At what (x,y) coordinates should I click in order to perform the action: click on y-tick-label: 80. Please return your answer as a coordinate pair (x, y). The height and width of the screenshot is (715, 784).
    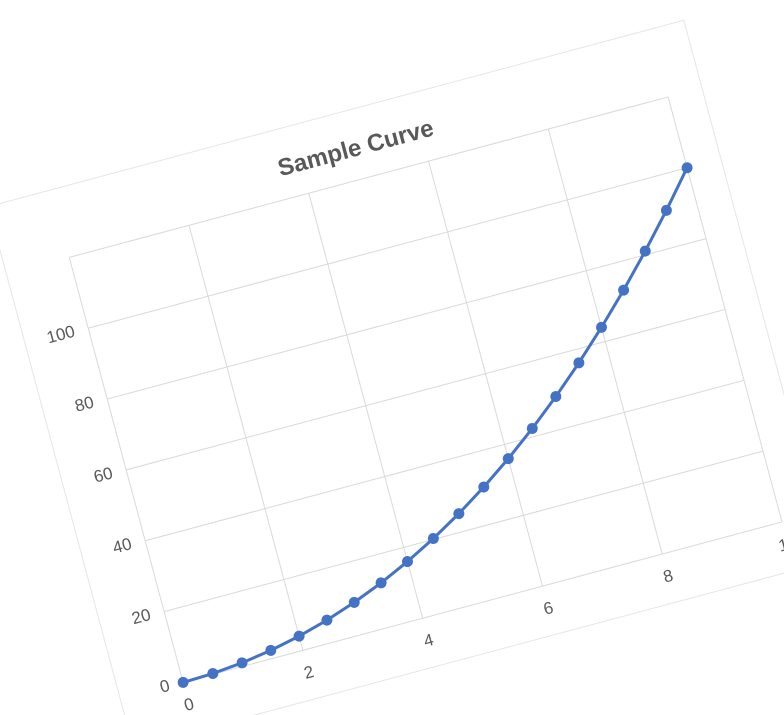
    Looking at the image, I should click on (84, 404).